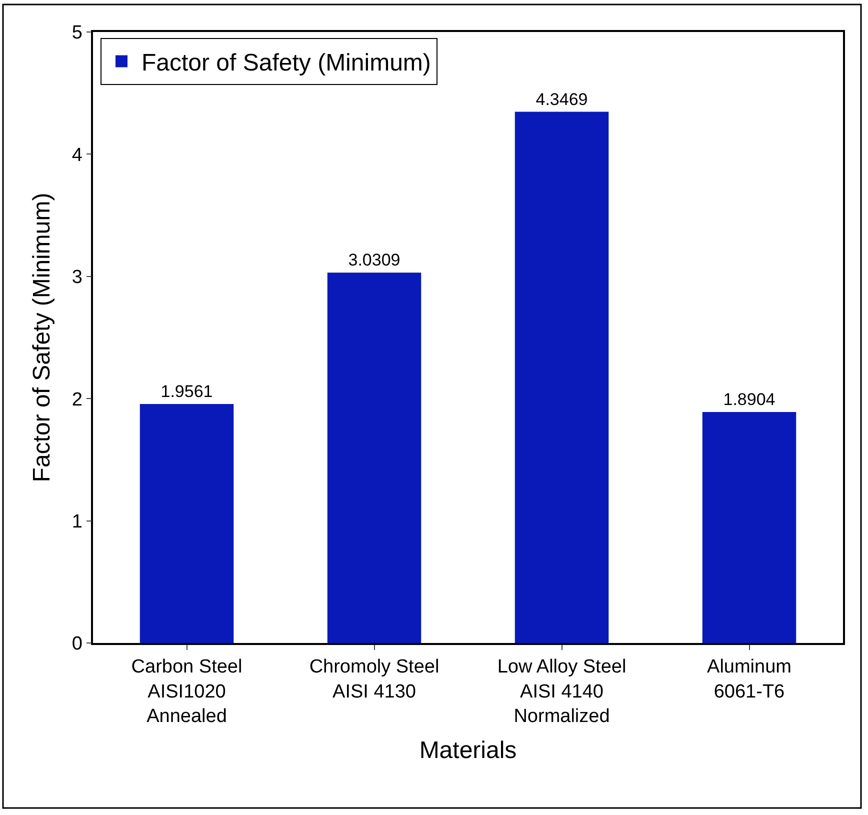  What do you see at coordinates (374, 679) in the screenshot?
I see `x-tick-label: Chromoly Steel AISI 4130` at bounding box center [374, 679].